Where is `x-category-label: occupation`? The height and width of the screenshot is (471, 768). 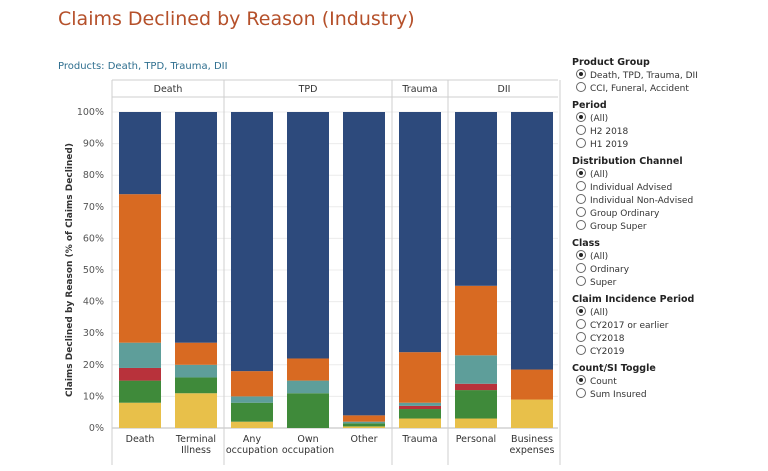 x-category-label: occupation is located at coordinates (308, 450).